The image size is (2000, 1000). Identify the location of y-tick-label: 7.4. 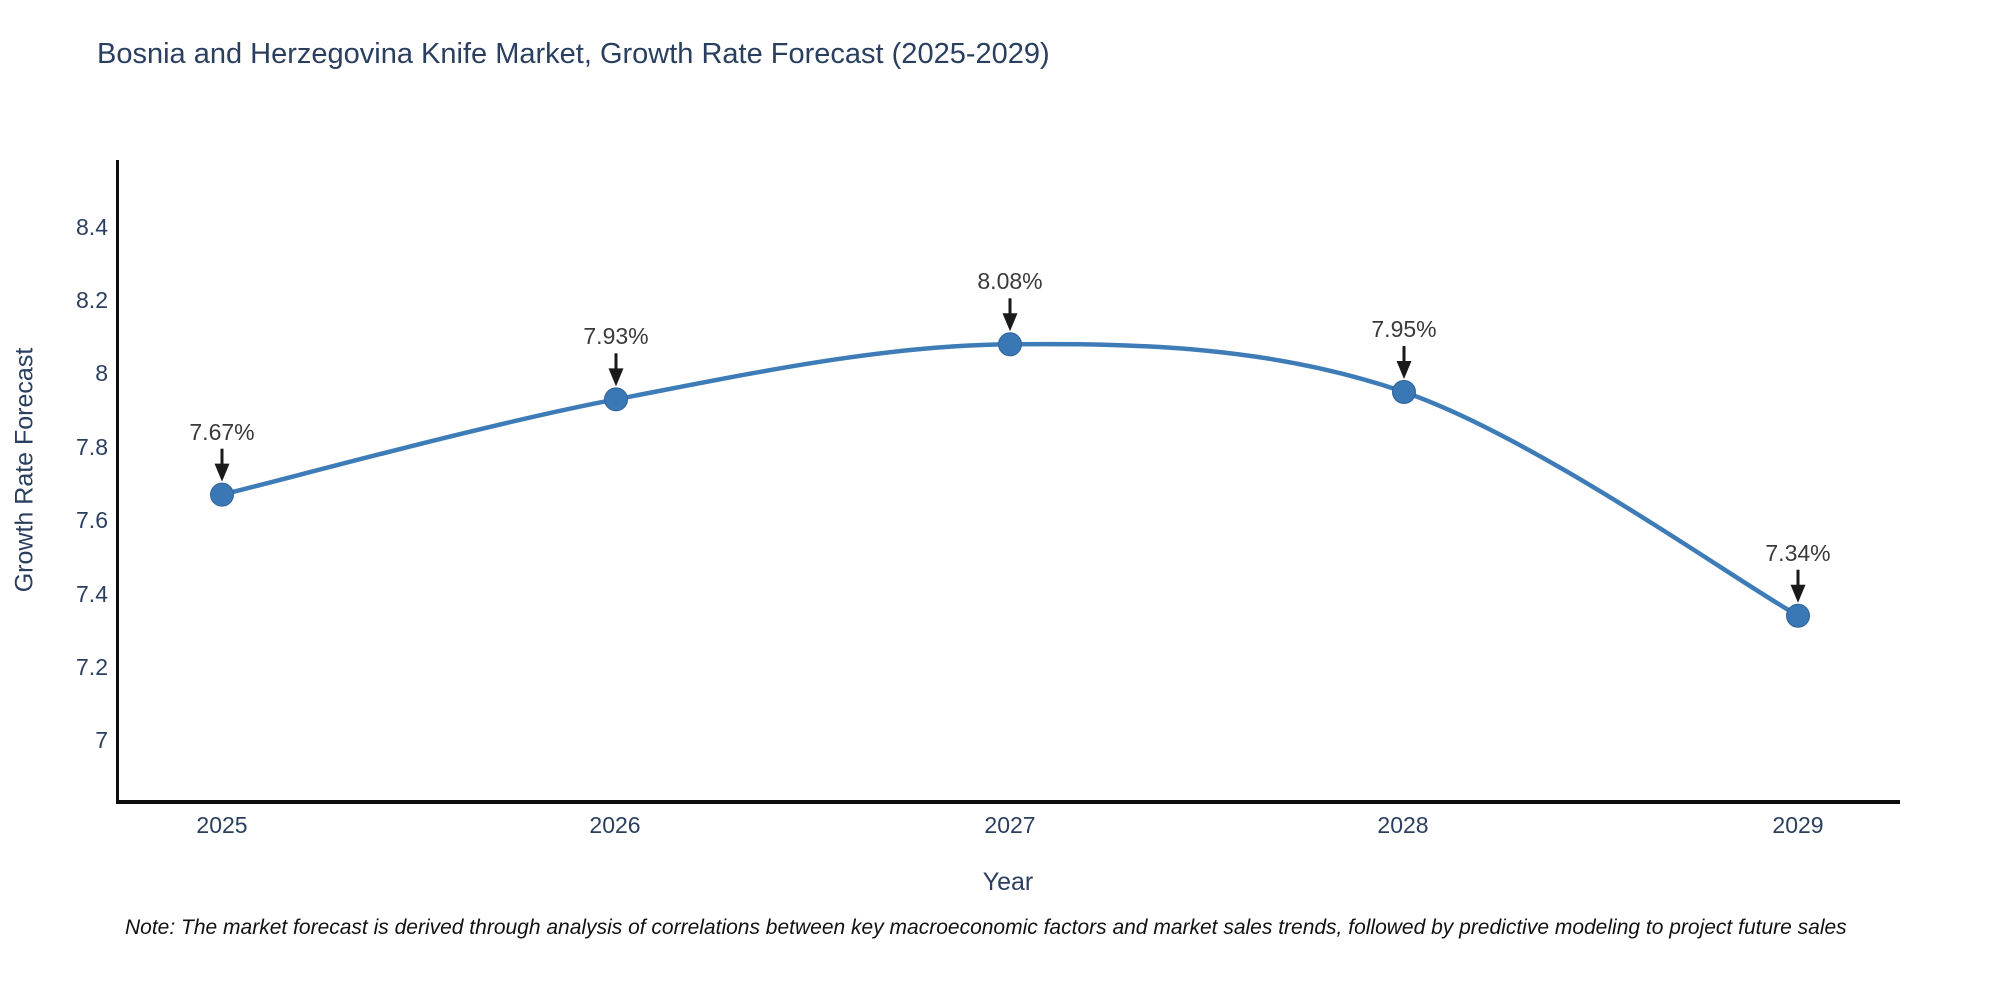
(92, 594).